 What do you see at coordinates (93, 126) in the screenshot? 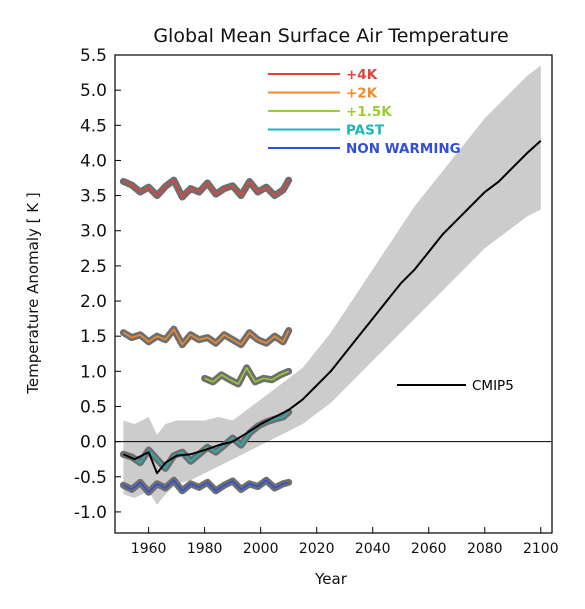
I see `y-tick-label: 4.5` at bounding box center [93, 126].